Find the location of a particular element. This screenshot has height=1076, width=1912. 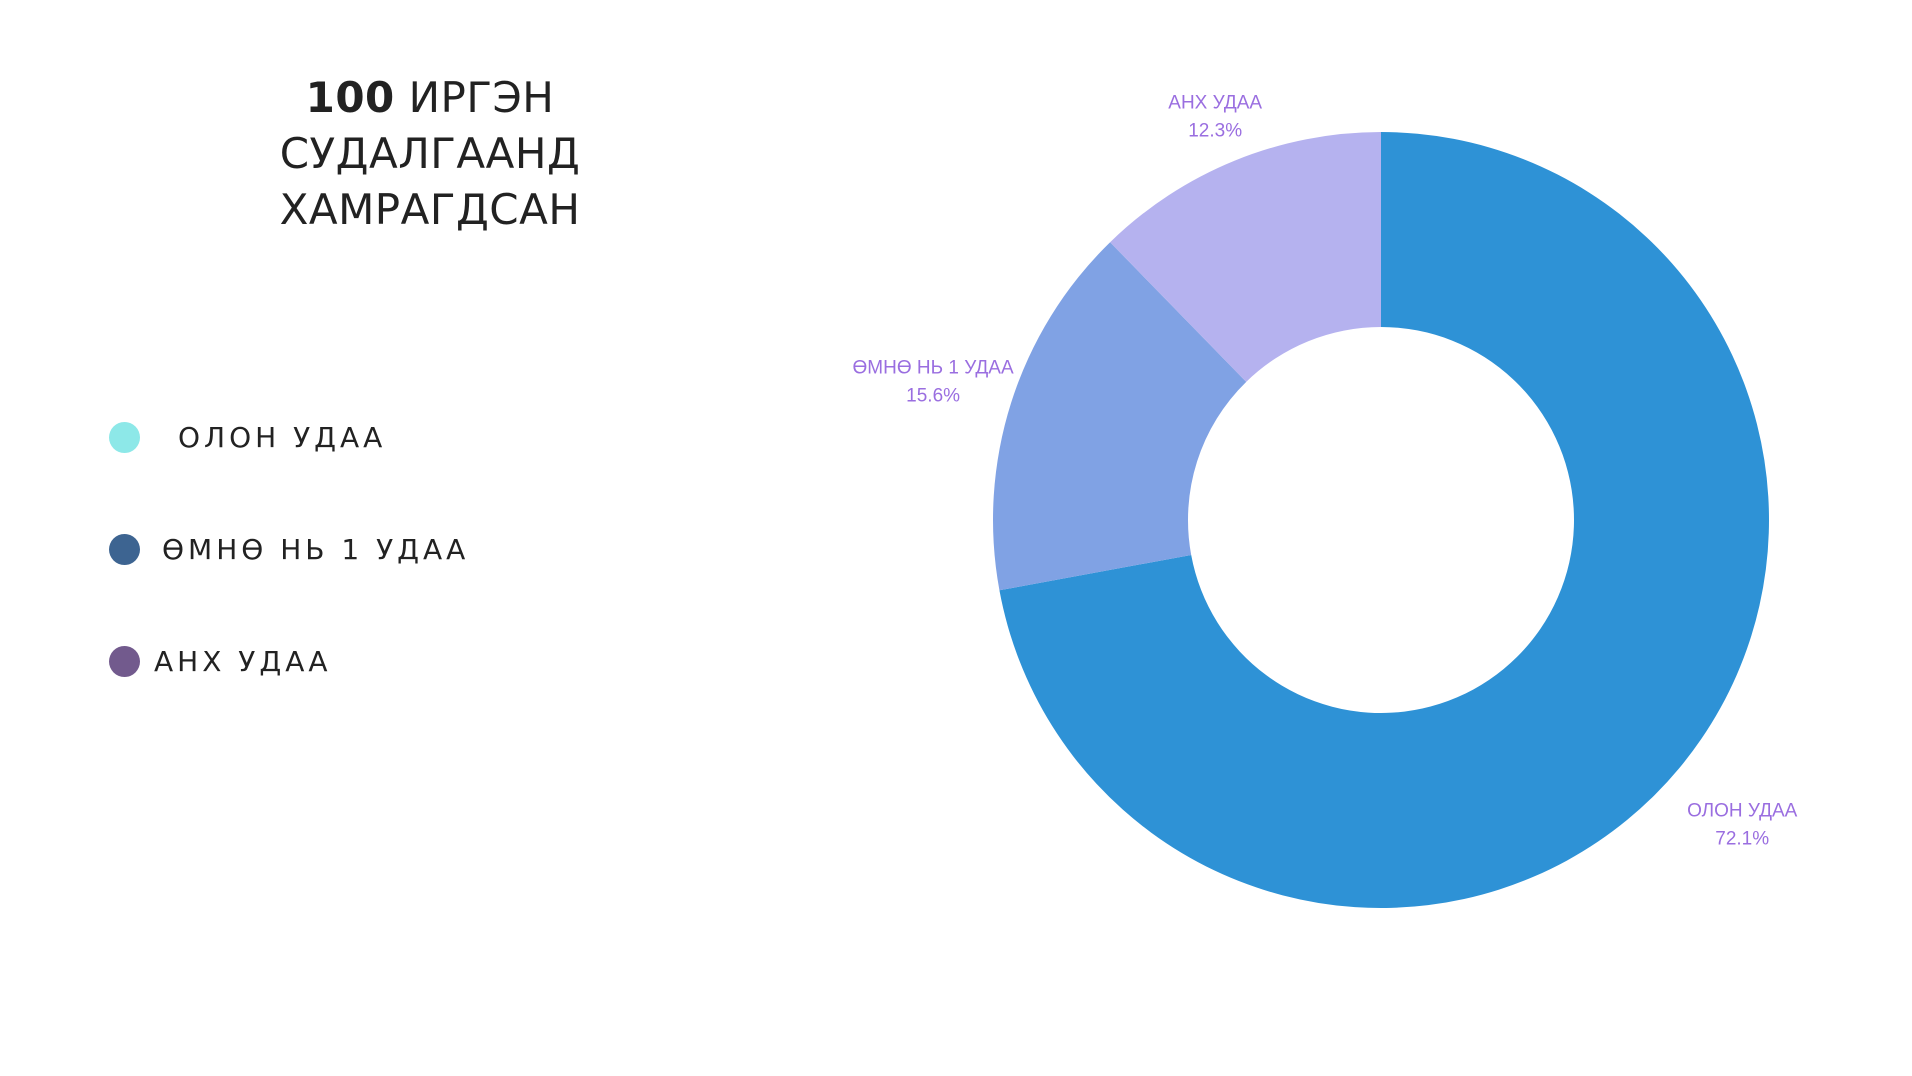

slice-label-anh-udaa: АНХ УДАА is located at coordinates (1215, 102).